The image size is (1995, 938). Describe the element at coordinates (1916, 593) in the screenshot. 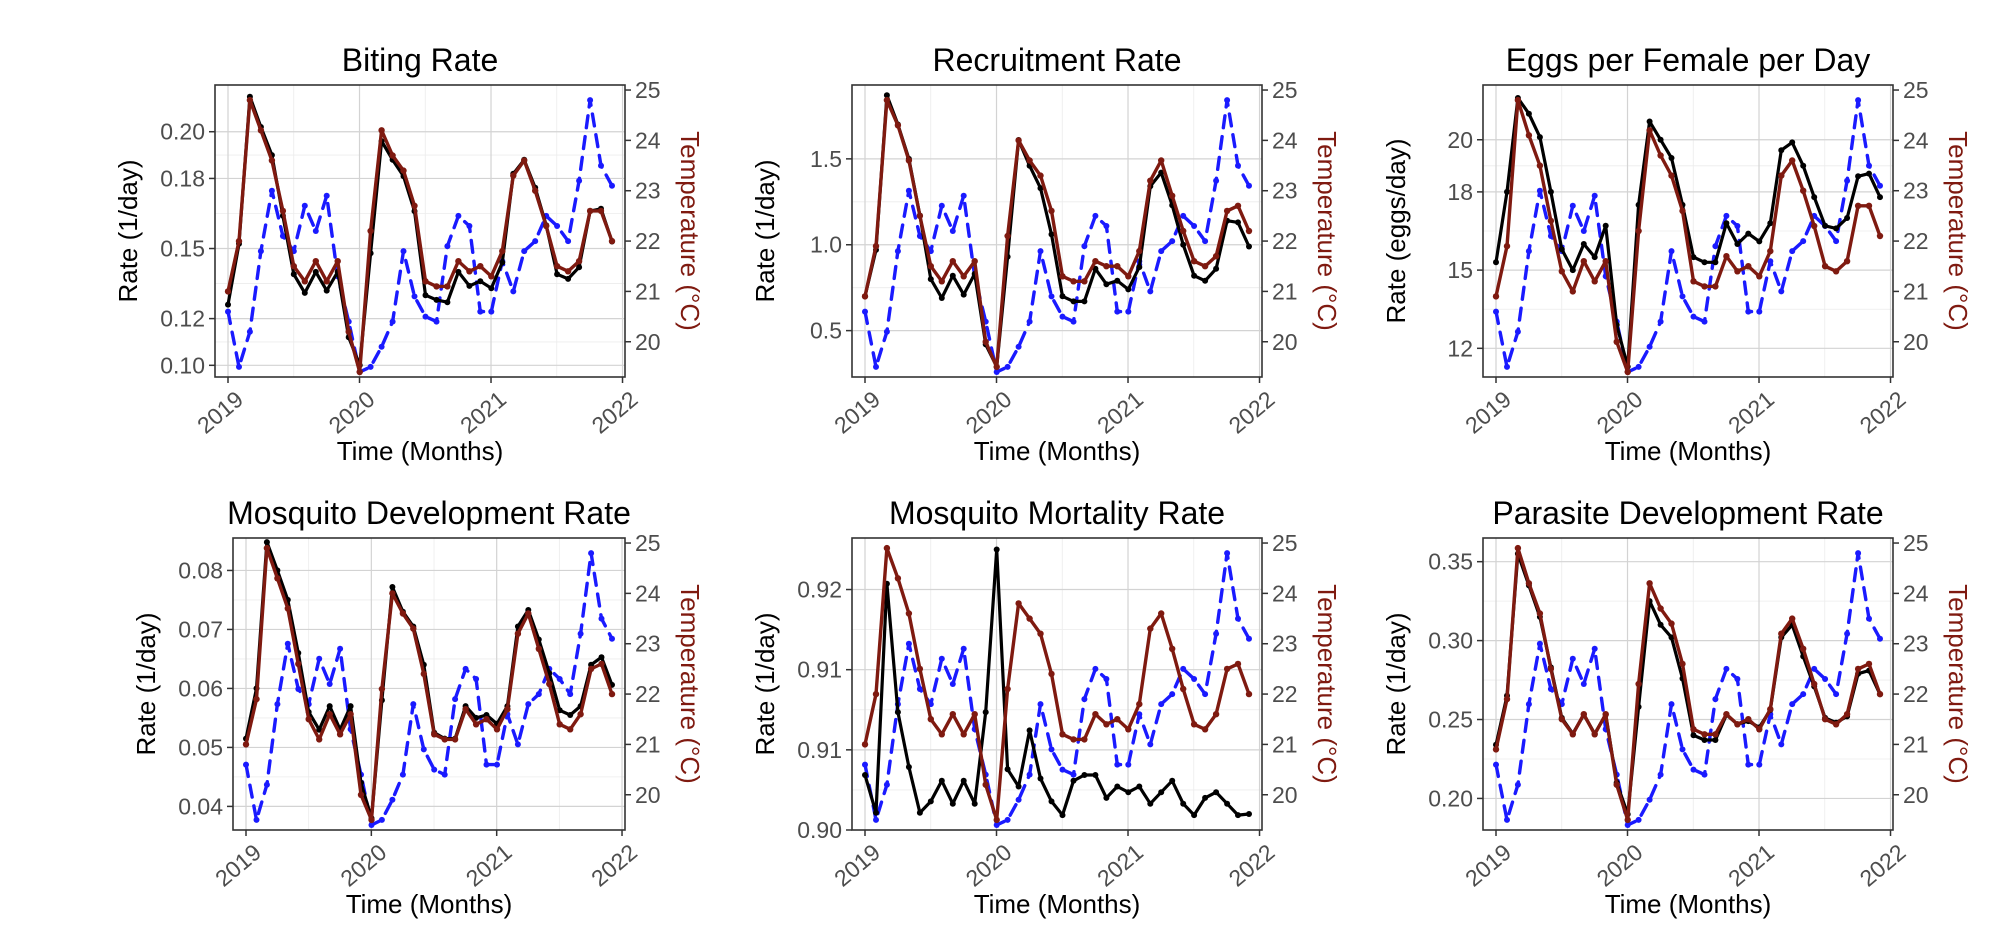

I see `y2-tick-label: 24` at that location.